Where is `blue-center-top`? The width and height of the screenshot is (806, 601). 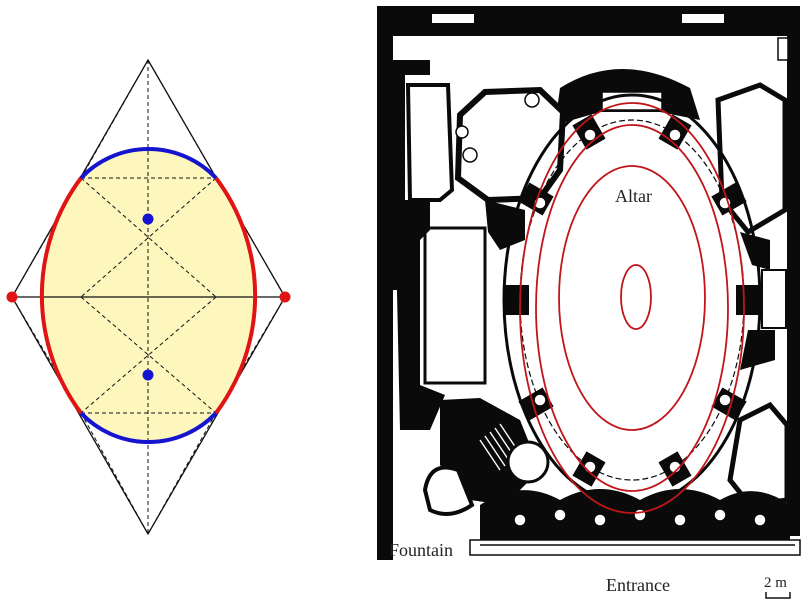
blue-center-top is located at coordinates (148, 219).